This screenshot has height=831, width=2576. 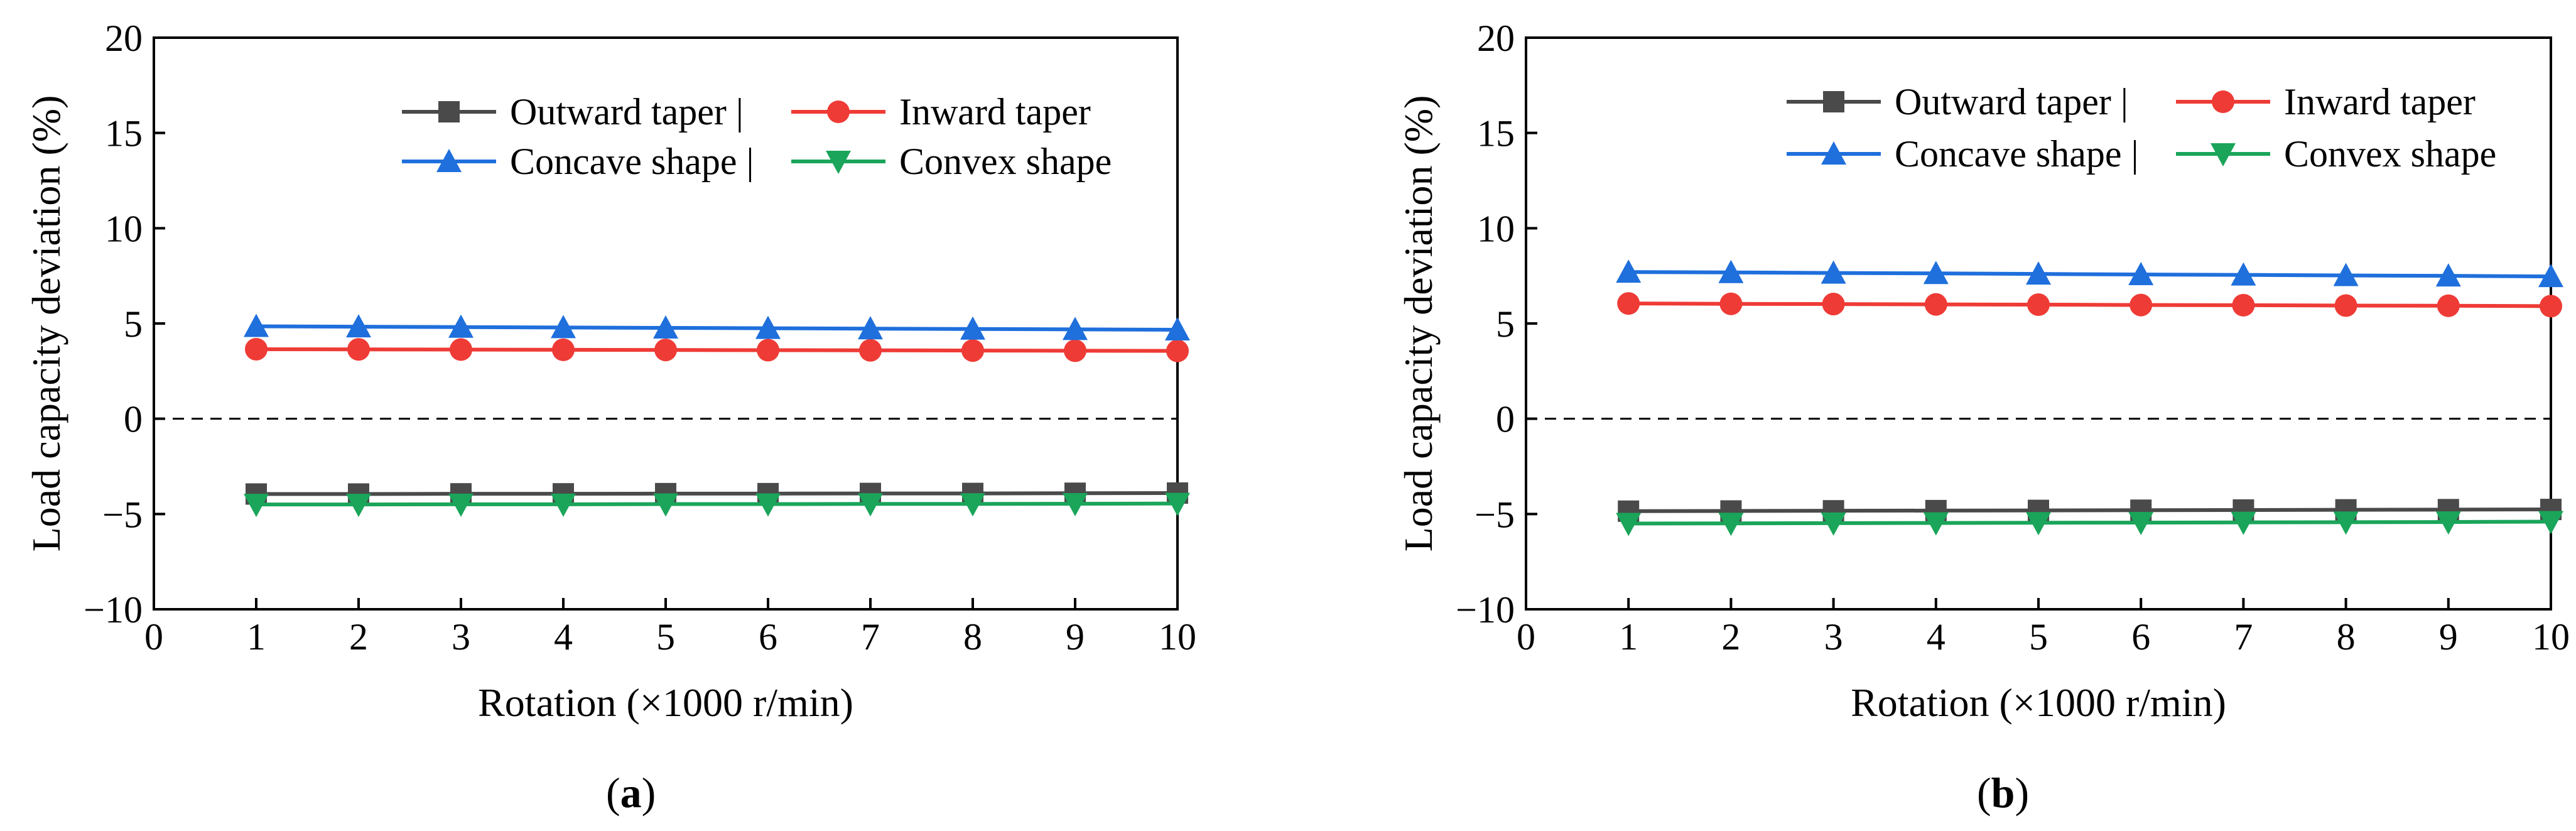 I want to click on x-tick-label: 8, so click(x=973, y=637).